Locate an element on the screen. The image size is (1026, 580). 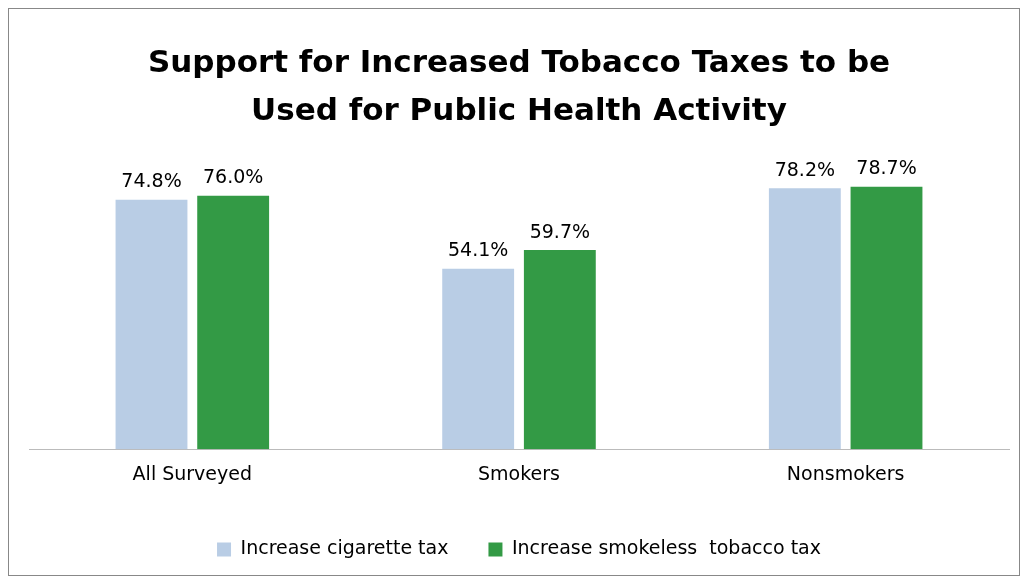
data-label: 78.7% is located at coordinates (886, 167).